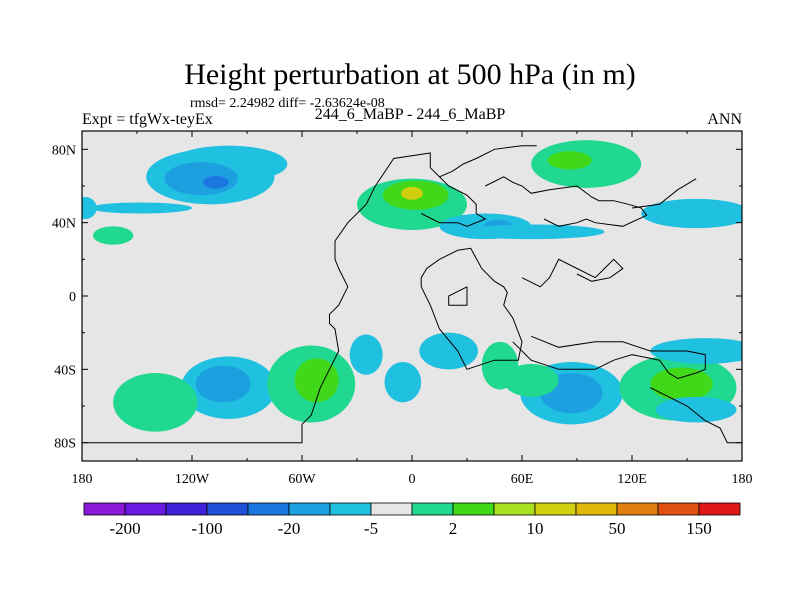  What do you see at coordinates (617, 528) in the screenshot?
I see `colorbar-label-6: 50` at bounding box center [617, 528].